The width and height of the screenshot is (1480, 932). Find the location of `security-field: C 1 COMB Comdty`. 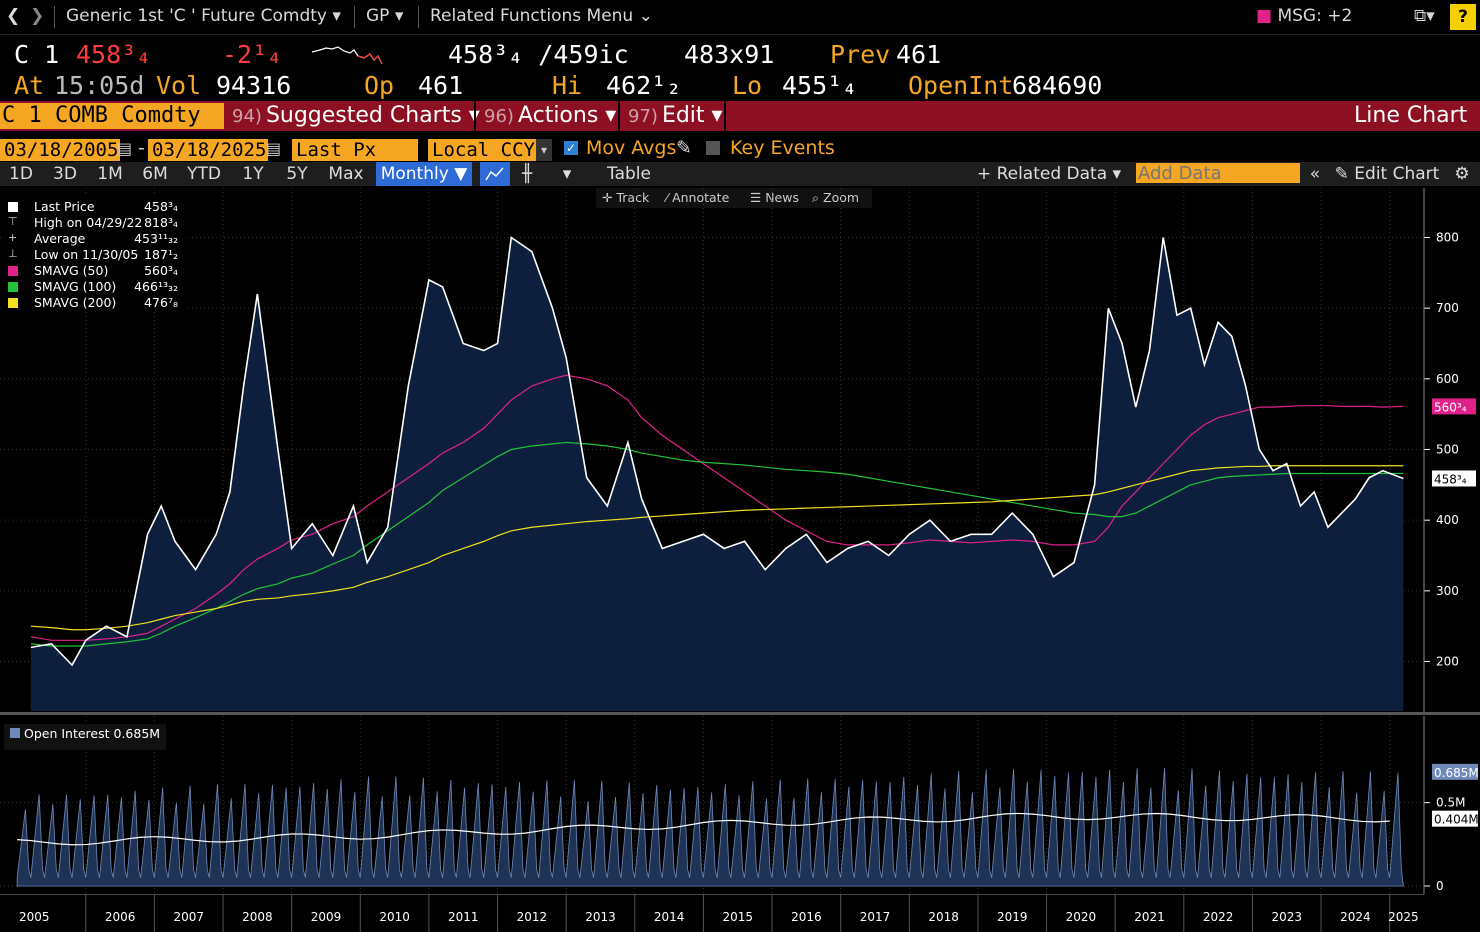

security-field: C 1 COMB Comdty is located at coordinates (112, 116).